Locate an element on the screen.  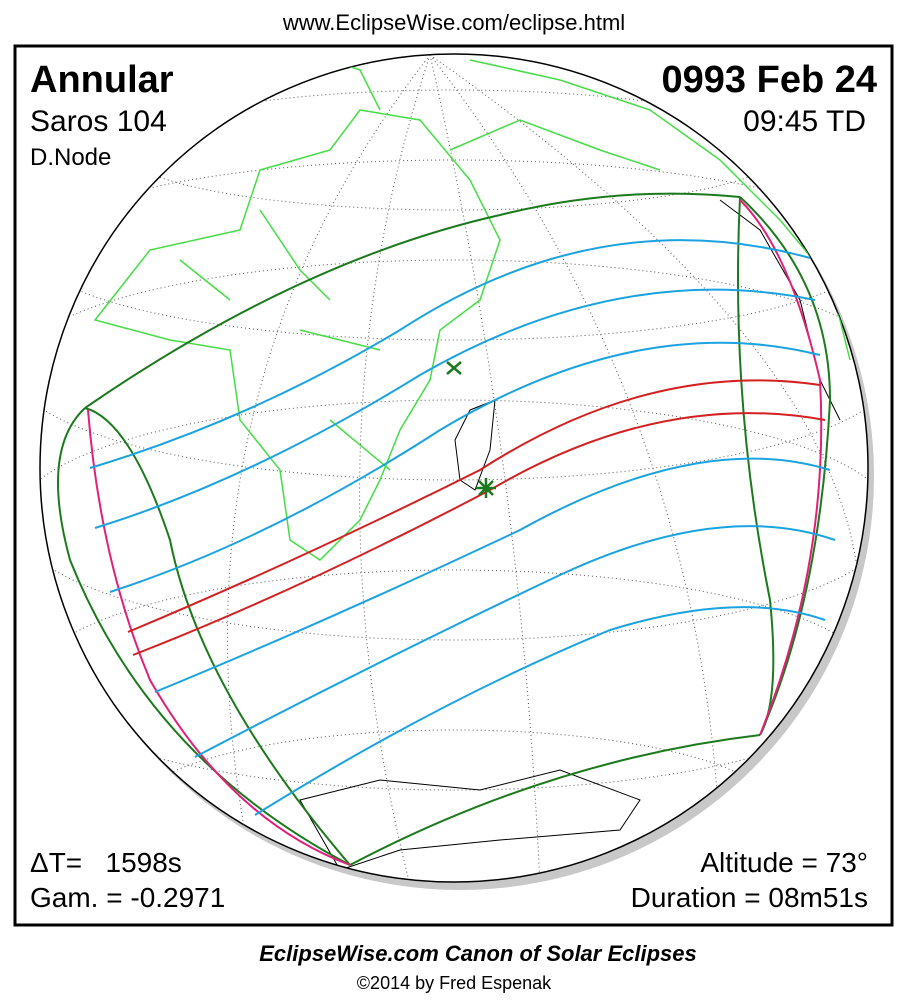
node: D.Node is located at coordinates (70, 157).